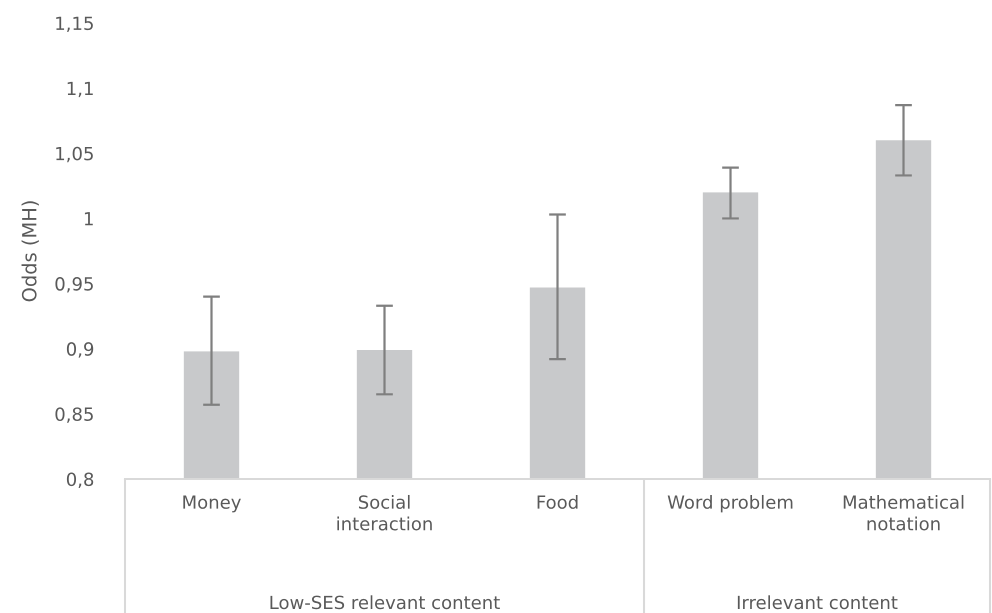 Image resolution: width=992 pixels, height=613 pixels. Describe the element at coordinates (558, 501) in the screenshot. I see `x-tick-label: Food` at that location.